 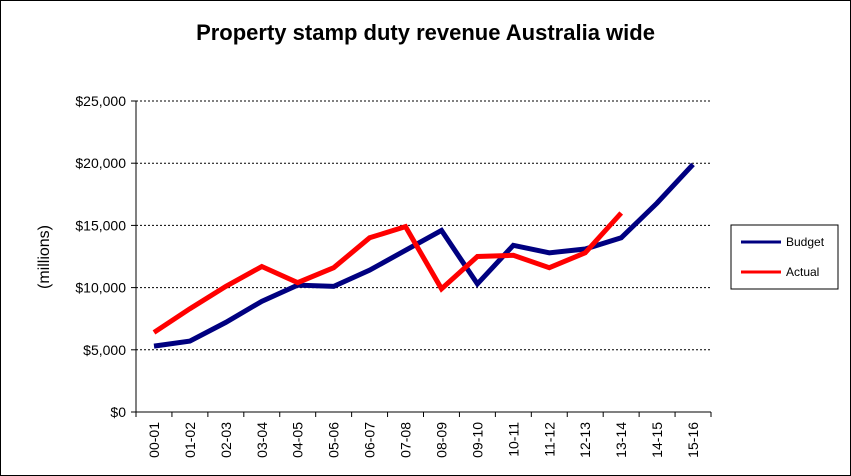 What do you see at coordinates (805, 242) in the screenshot?
I see `legend-label-budget: Budget` at bounding box center [805, 242].